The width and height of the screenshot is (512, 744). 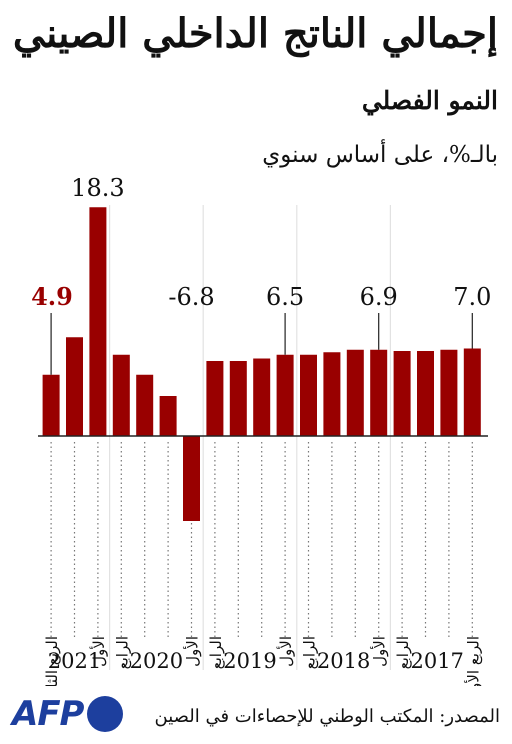 I want to click on year-label: 2019, so click(x=249, y=661).